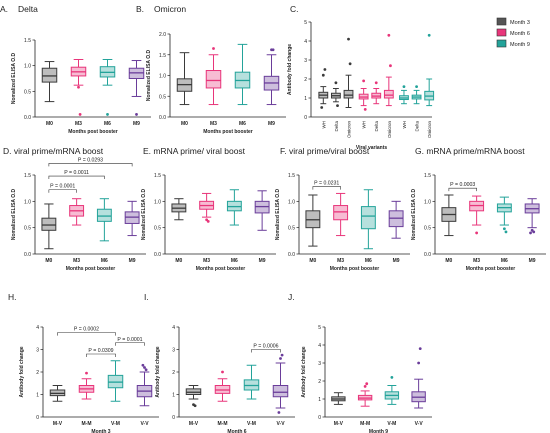  Describe the element at coordinates (501, 43) in the screenshot. I see `legend-swatch` at that location.